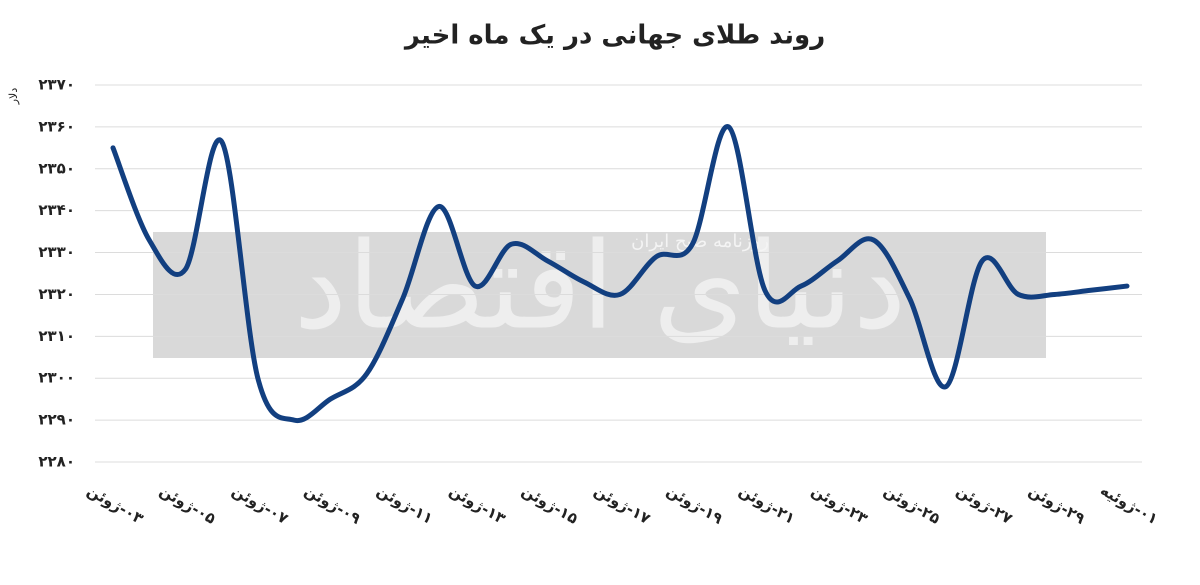 This screenshot has width=1200, height=585. I want to click on y-tick-label: ۲۳۲۰, so click(56, 294).